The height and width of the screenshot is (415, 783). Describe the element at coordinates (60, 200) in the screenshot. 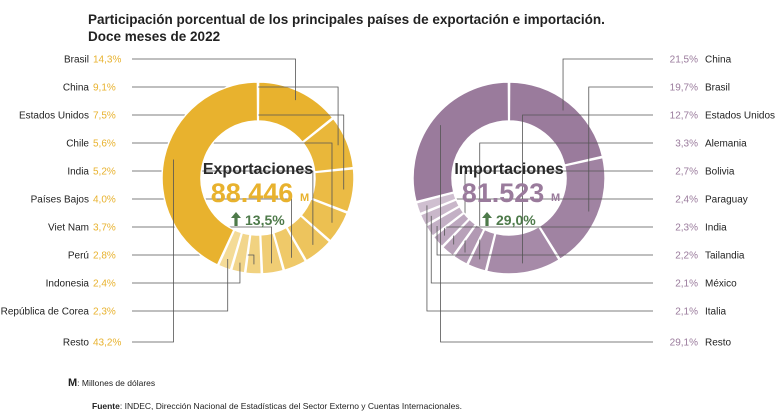

I see `category-label-paises-bajos: Países Bajos` at that location.